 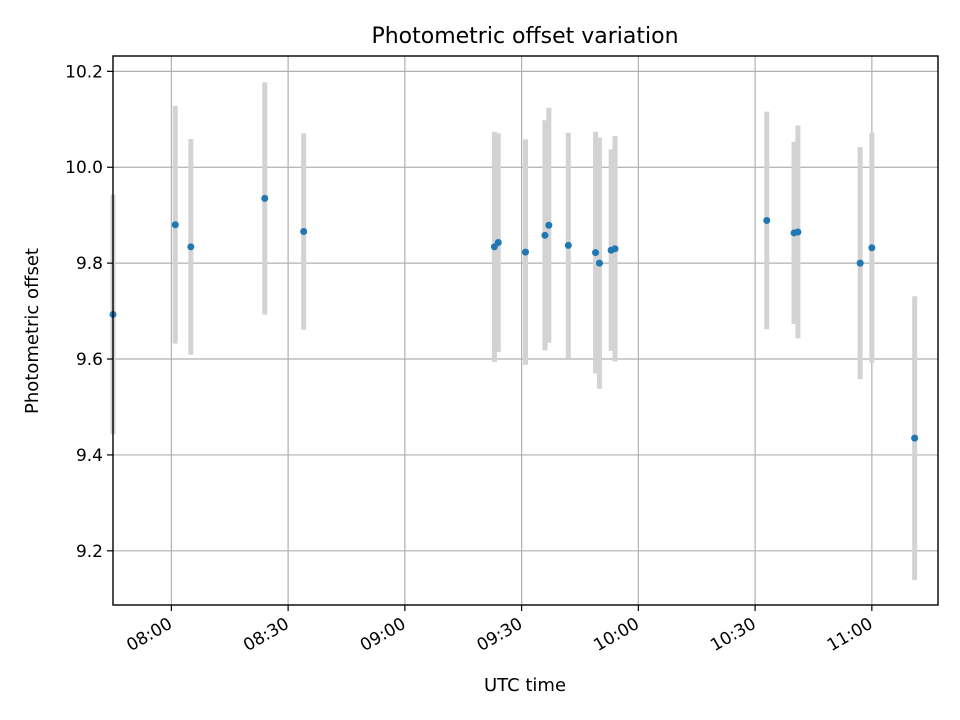 I want to click on chart-title: Photometric offset variation, so click(x=524, y=36).